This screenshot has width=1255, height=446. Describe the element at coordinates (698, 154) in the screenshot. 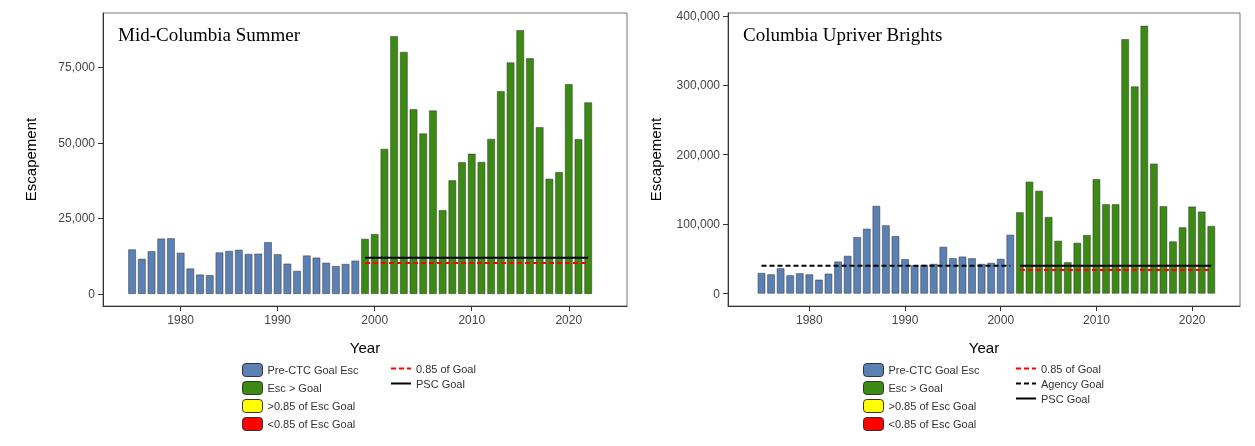

I see `y-tick-label: 200,000` at that location.